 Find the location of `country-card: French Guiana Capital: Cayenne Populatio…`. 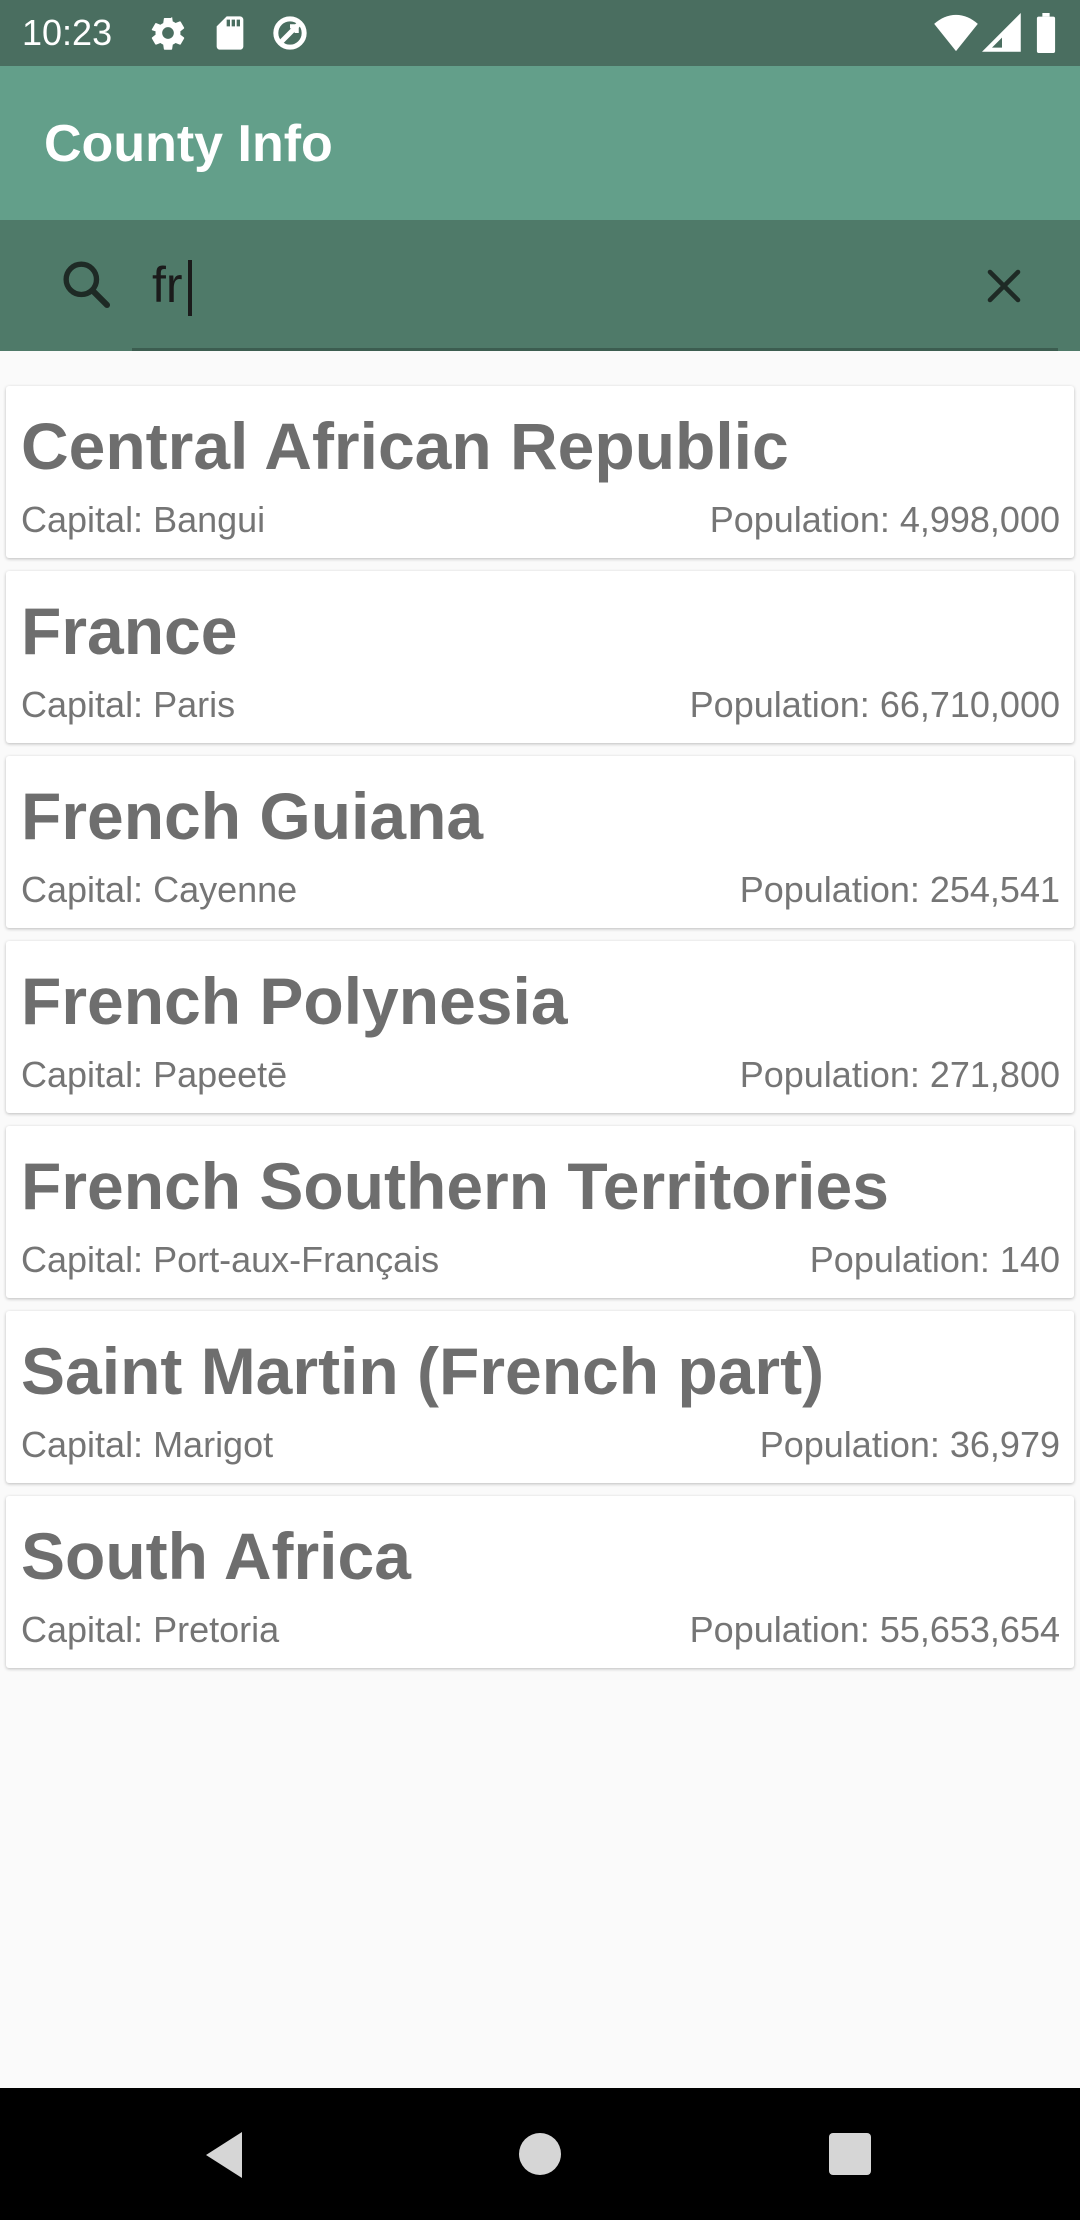

country-card: French Guiana Capital: Cayenne Populatio… is located at coordinates (540, 842).